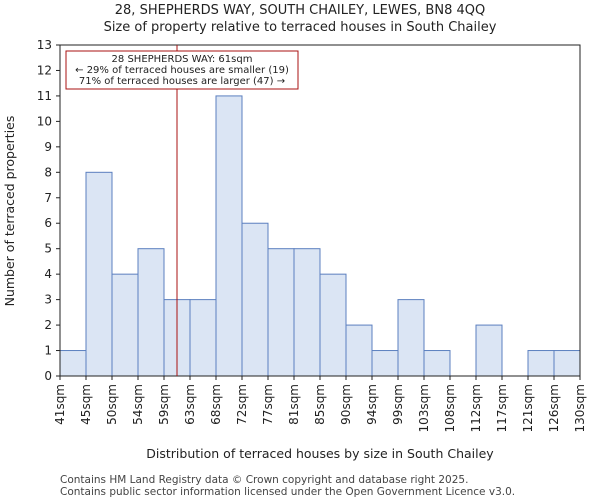  I want to click on x-tick-label: 81sqm, so click(294, 404).